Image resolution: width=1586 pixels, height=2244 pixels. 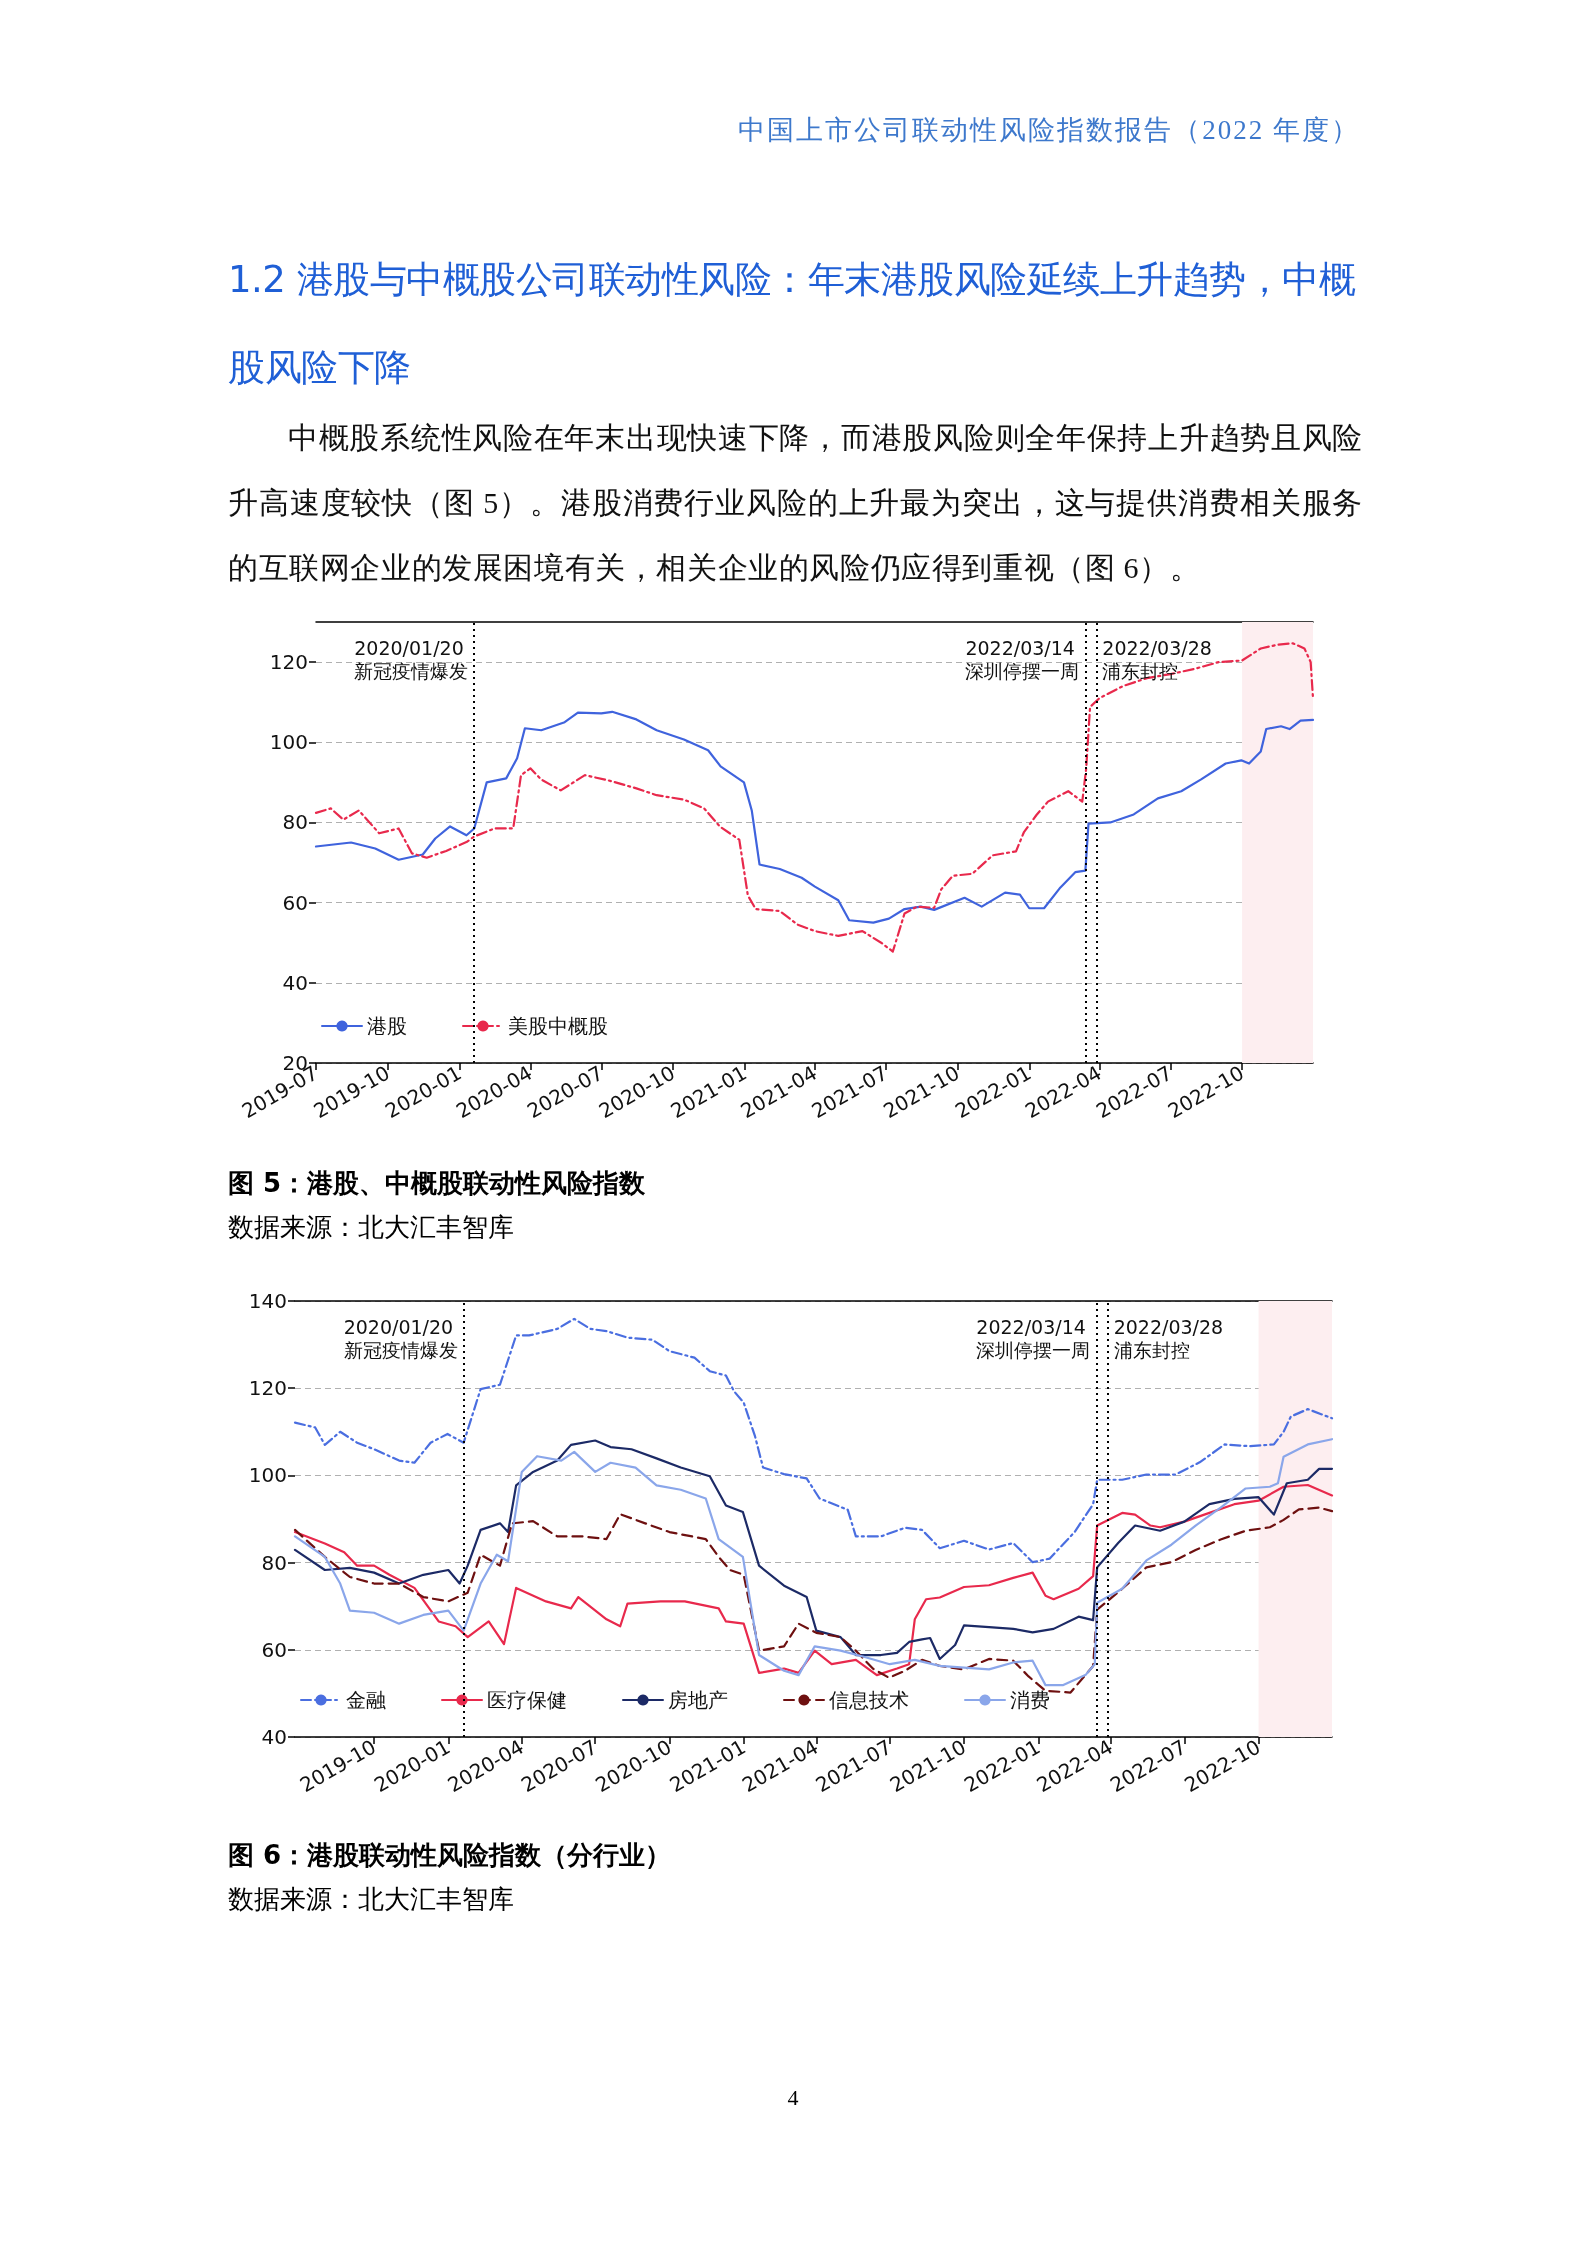 What do you see at coordinates (437, 1183) in the screenshot?
I see `text: 图 5：港股、中概股联动性风险指数` at bounding box center [437, 1183].